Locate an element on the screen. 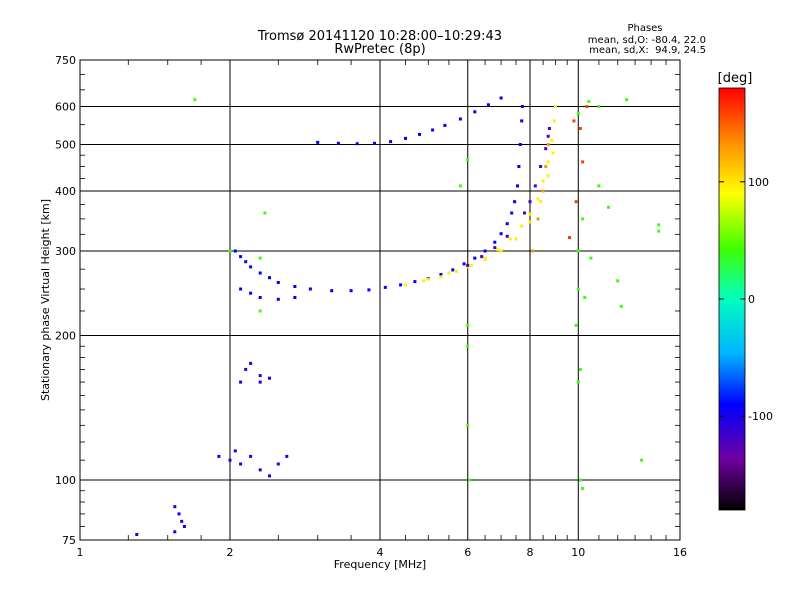  x-tick-label: 10 is located at coordinates (578, 552).